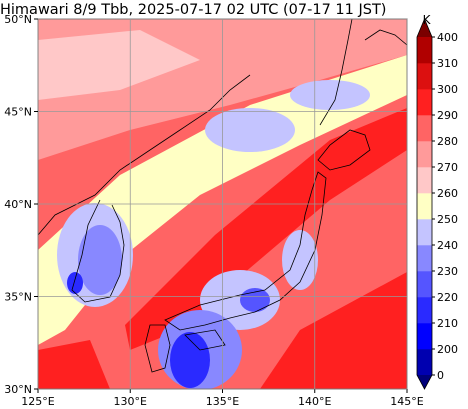 The height and width of the screenshot is (409, 468). What do you see at coordinates (424, 28) in the screenshot?
I see `colorbar-extend-high` at bounding box center [424, 28].